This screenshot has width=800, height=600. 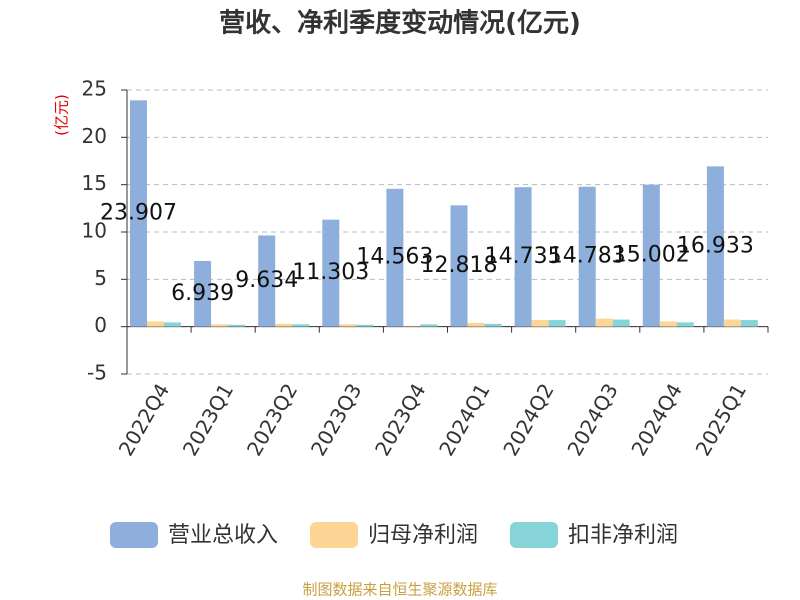 What do you see at coordinates (528, 419) in the screenshot?
I see `x-tick-label: 2024Q2` at bounding box center [528, 419].